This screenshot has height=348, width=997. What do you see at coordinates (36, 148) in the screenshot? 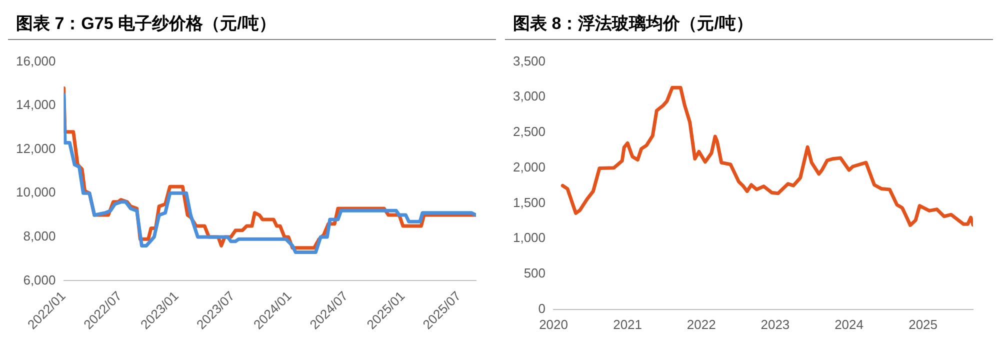
I see `y-tick-label: 12,000` at bounding box center [36, 148].